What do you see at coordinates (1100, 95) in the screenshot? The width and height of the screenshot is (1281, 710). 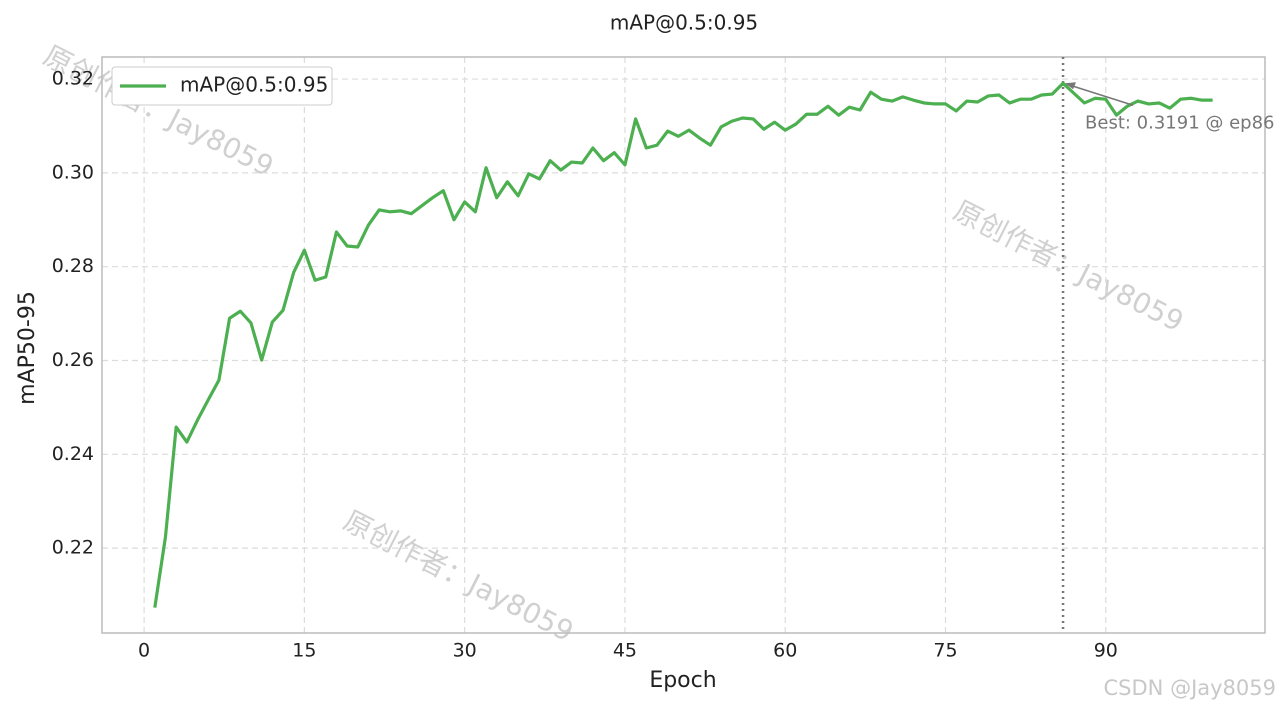 I see `annotation-arrow` at bounding box center [1100, 95].